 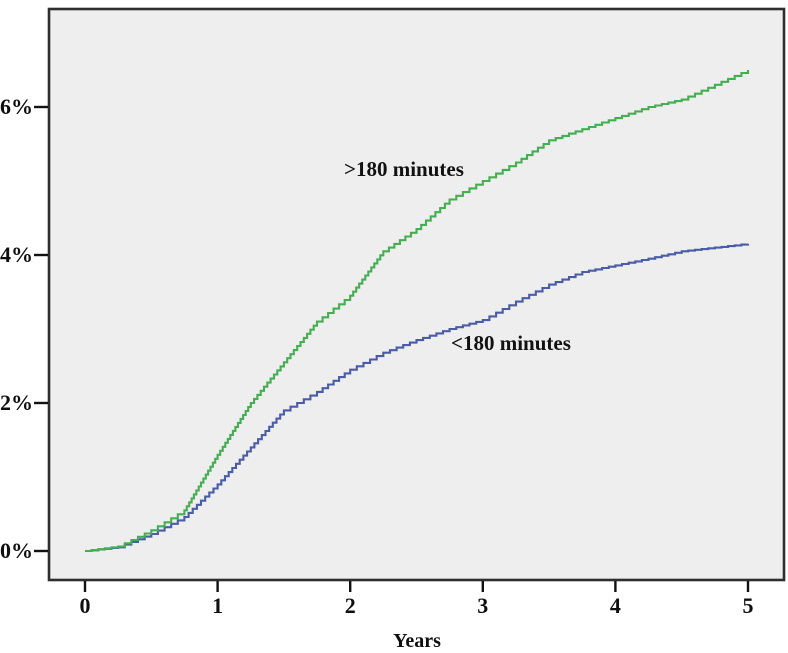 I want to click on x-tick-label: 0, so click(x=85, y=605).